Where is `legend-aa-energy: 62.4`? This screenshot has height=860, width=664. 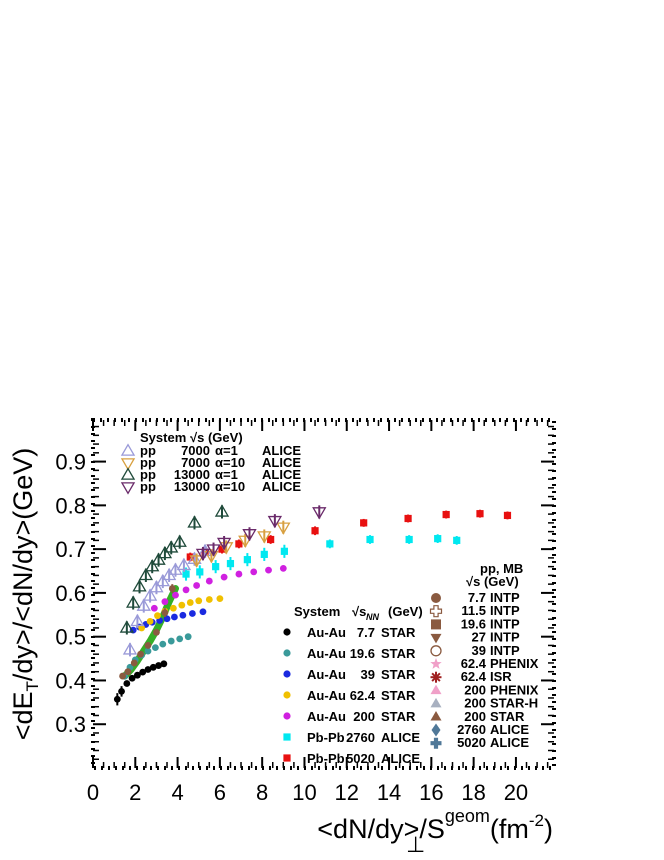
legend-aa-energy: 62.4 is located at coordinates (363, 695).